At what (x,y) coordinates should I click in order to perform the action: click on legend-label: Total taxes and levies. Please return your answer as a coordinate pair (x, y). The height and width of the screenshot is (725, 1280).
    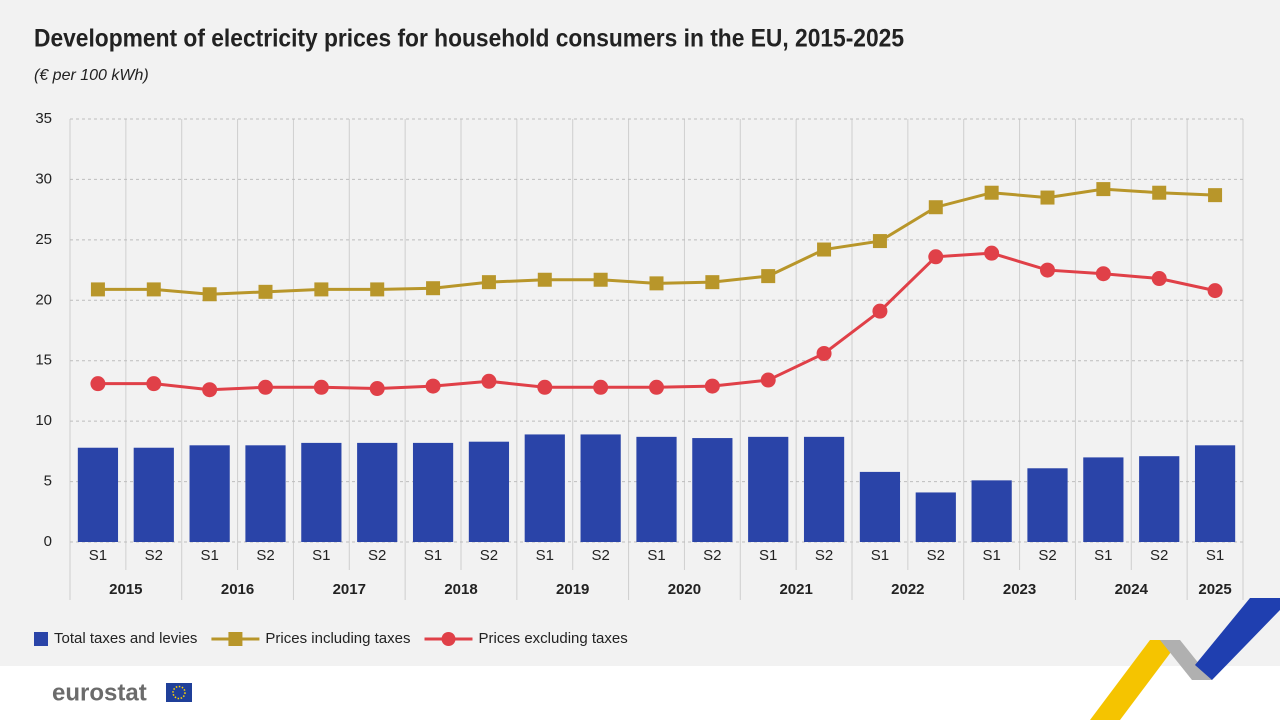
    Looking at the image, I should click on (125, 638).